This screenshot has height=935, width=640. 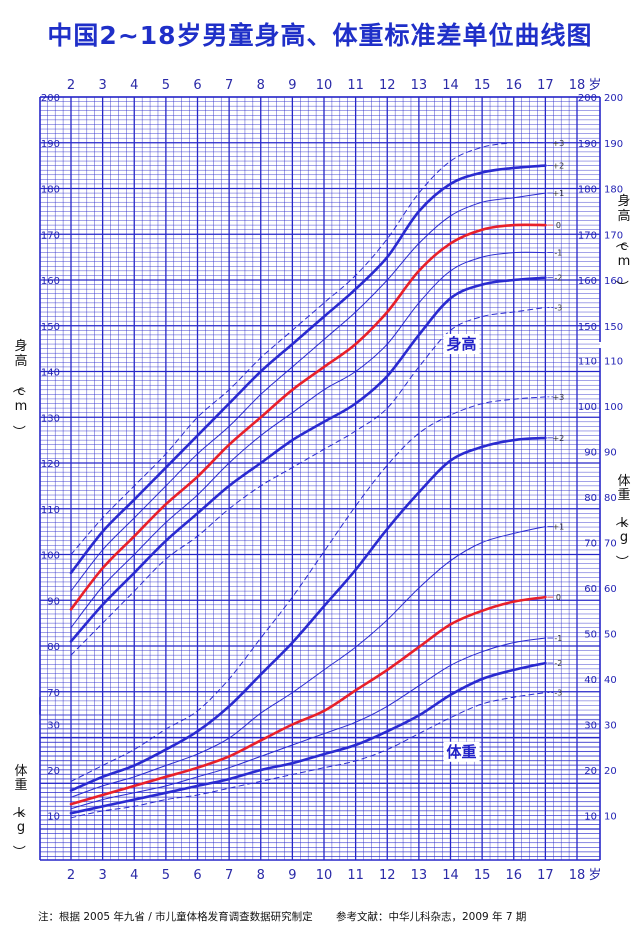 What do you see at coordinates (594, 85) in the screenshot?
I see `x-unit-top: 岁` at bounding box center [594, 85].